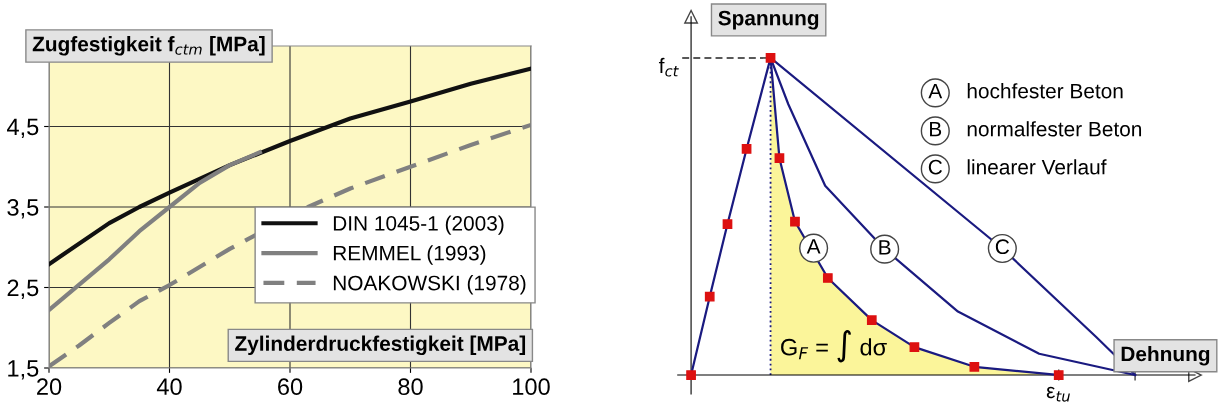  I want to click on x-tick-label: 100, so click(531, 387).